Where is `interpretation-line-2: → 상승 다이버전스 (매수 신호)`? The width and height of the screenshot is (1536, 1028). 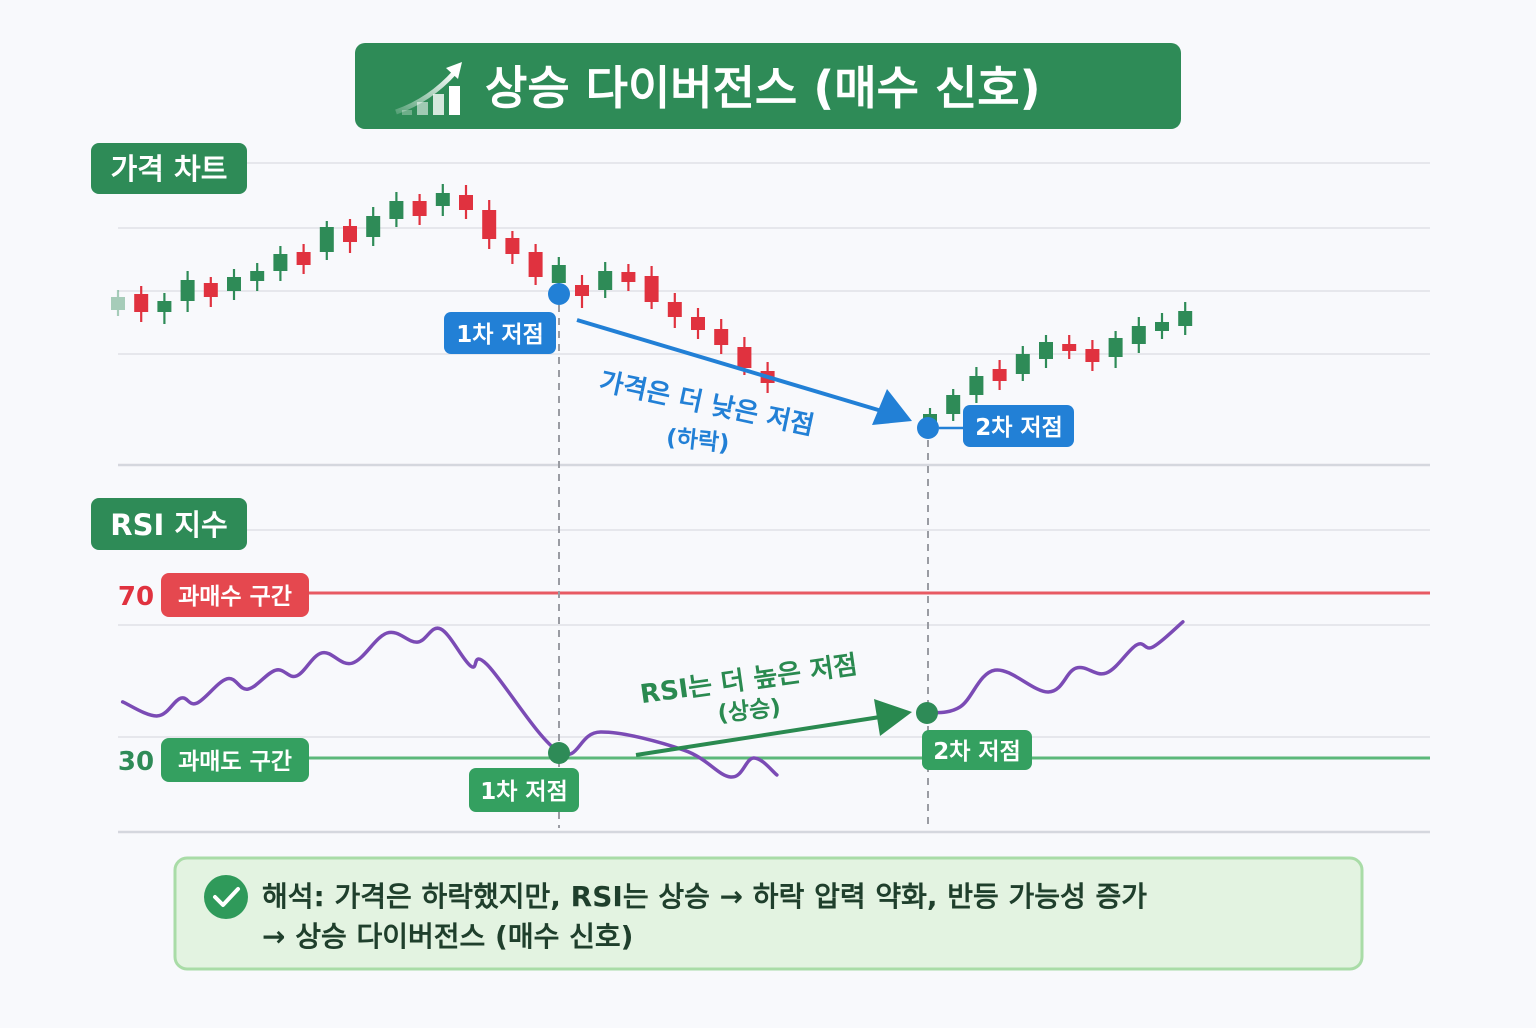 interpretation-line-2: → 상승 다이버전스 (매수 신호) is located at coordinates (447, 936).